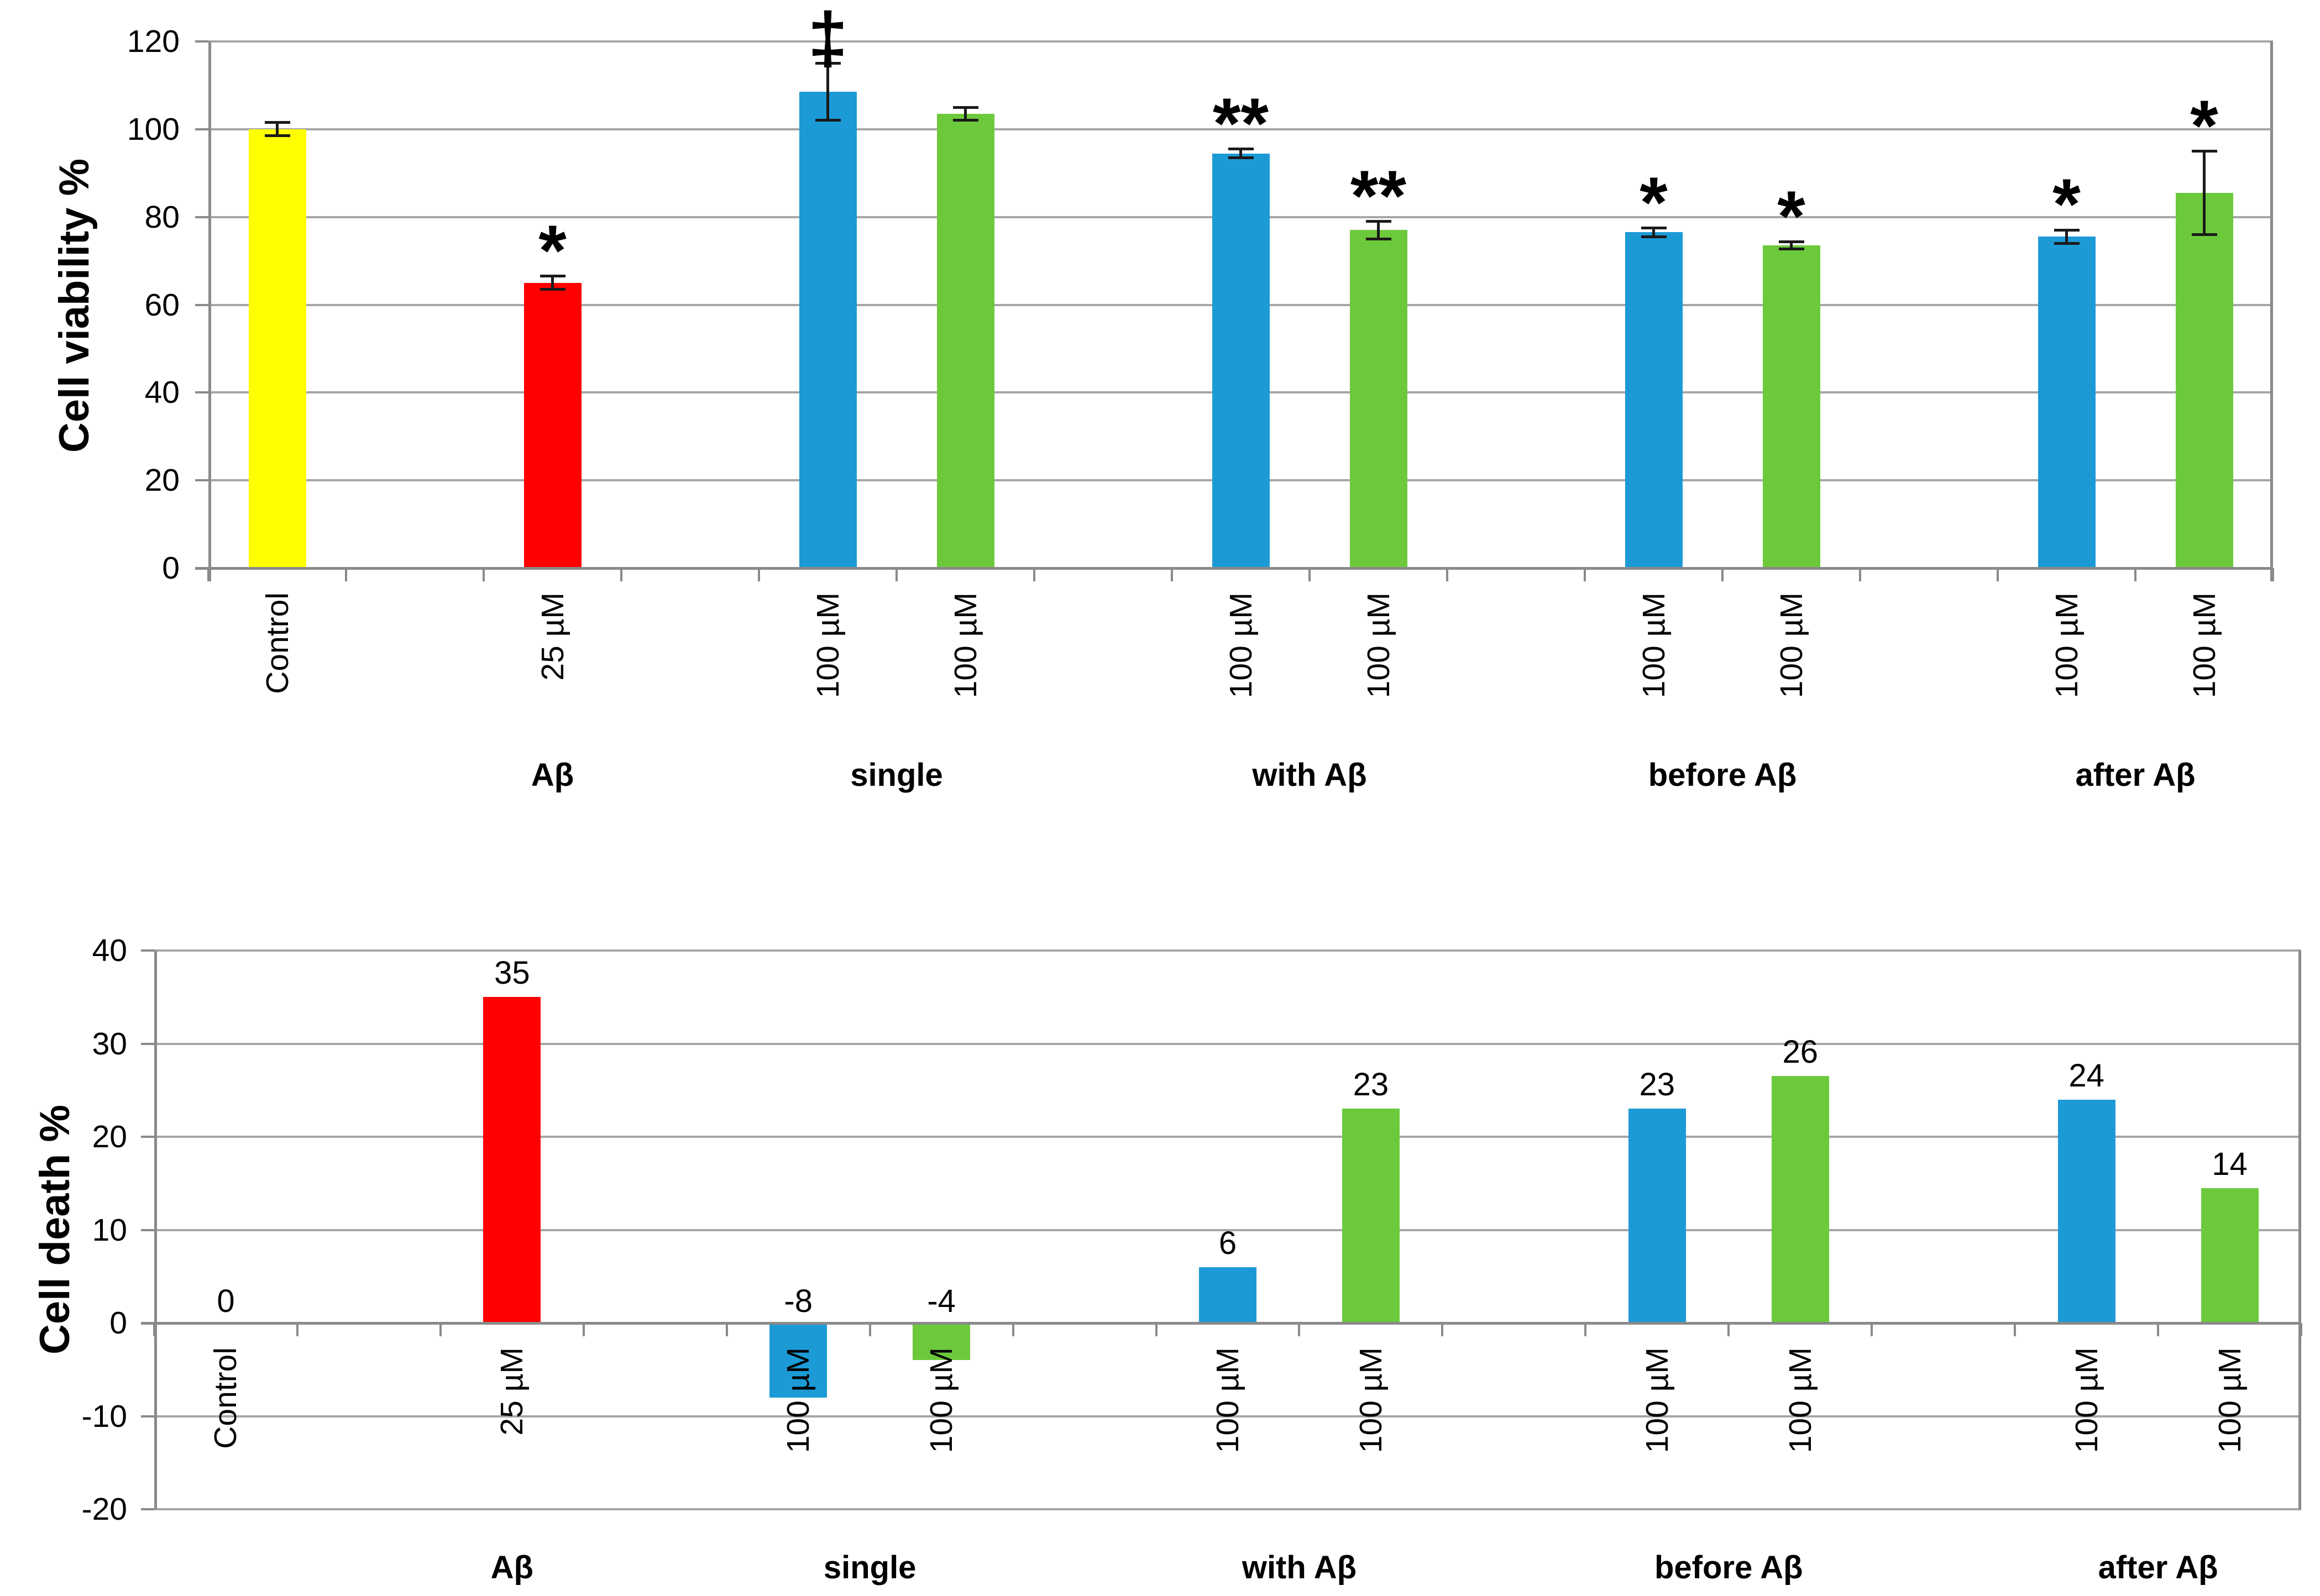 Image resolution: width=2320 pixels, height=1596 pixels. Describe the element at coordinates (941, 1301) in the screenshot. I see `data-label: -4` at that location.